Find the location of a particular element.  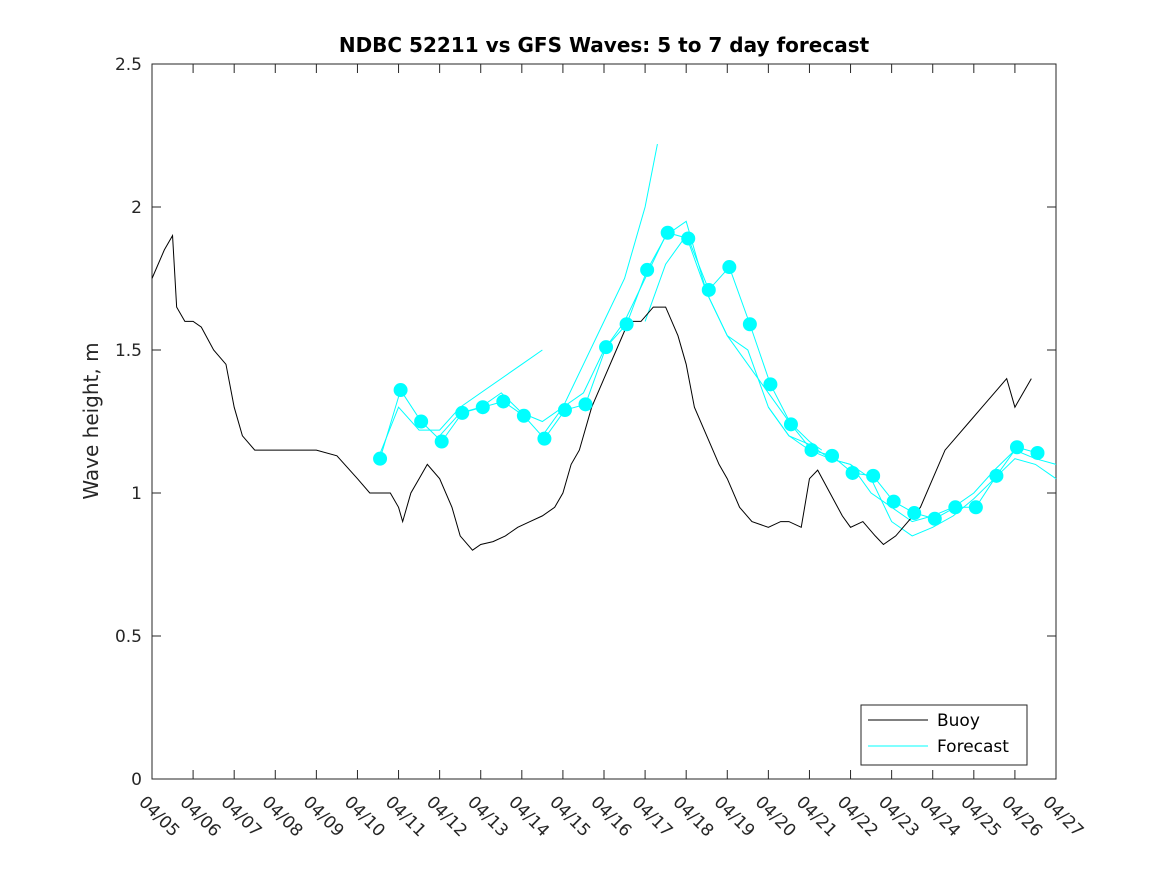

x-tick-label: 04/07 is located at coordinates (241, 816).